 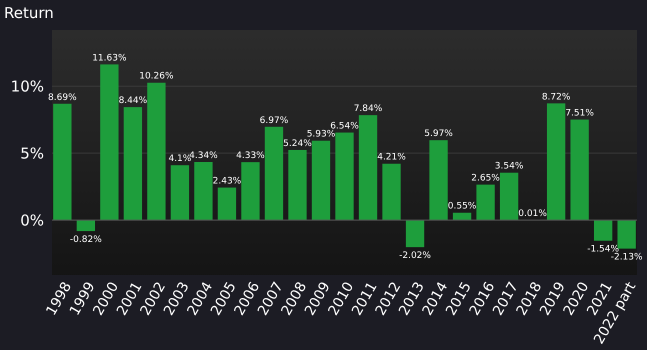 What do you see at coordinates (415, 256) in the screenshot?
I see `data-label: -2.02%` at bounding box center [415, 256].